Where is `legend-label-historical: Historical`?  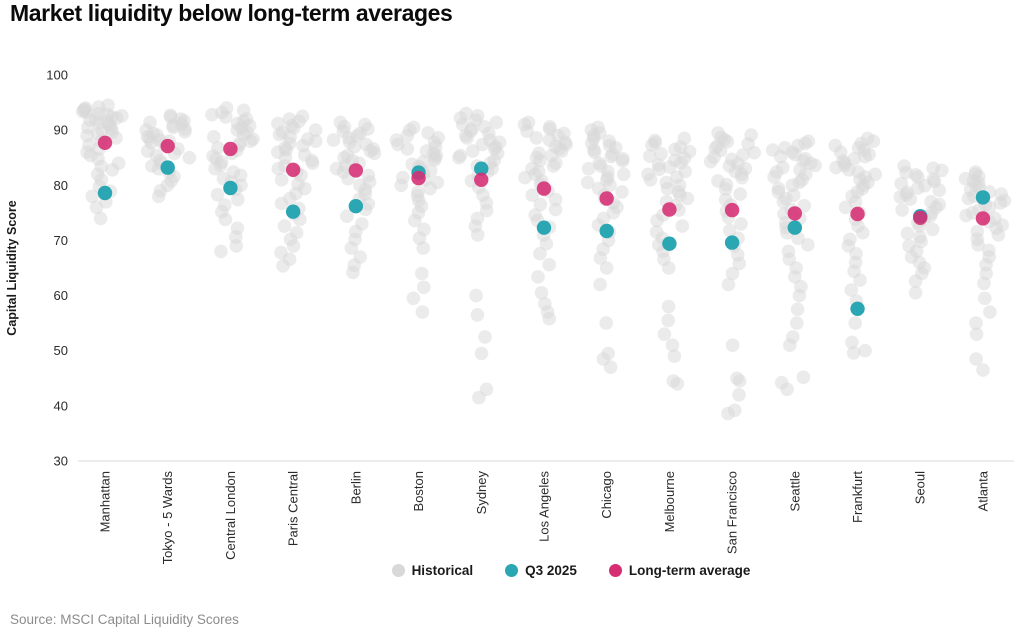
legend-label-historical: Historical is located at coordinates (442, 570).